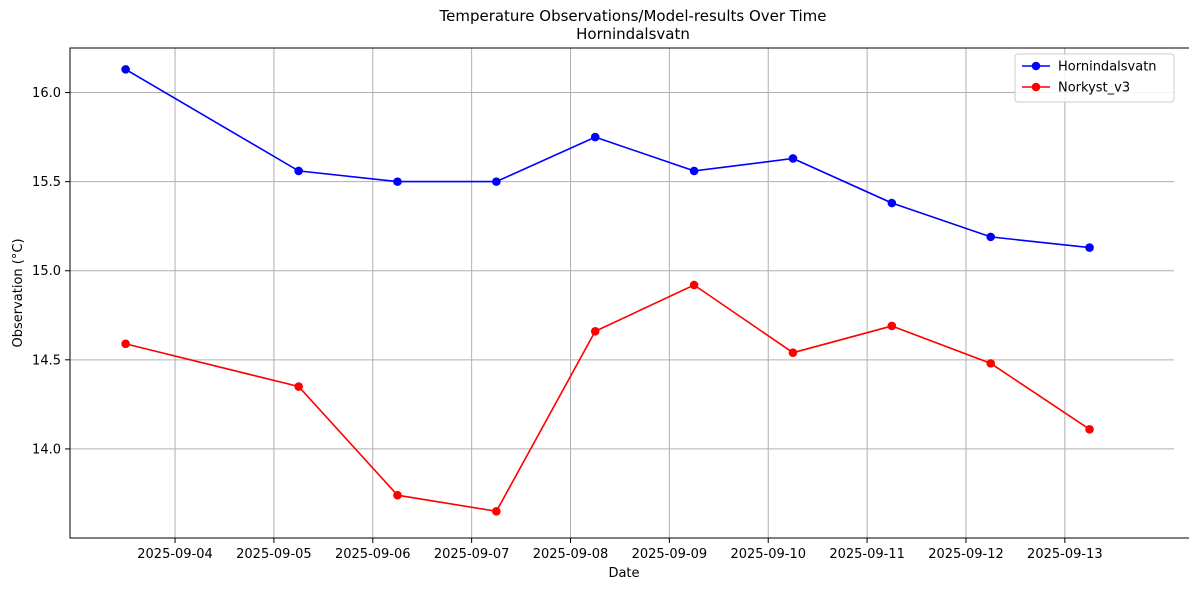 This screenshot has height=590, width=1189. I want to click on x-tick-label: 2025-09-04, so click(175, 554).